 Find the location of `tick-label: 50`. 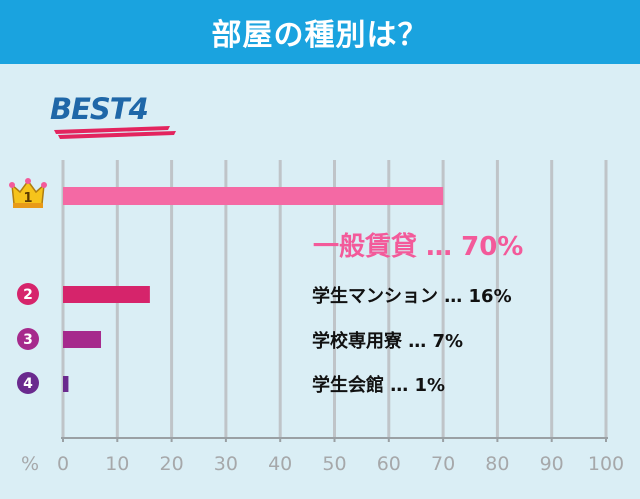

tick-label: 50 is located at coordinates (334, 464).